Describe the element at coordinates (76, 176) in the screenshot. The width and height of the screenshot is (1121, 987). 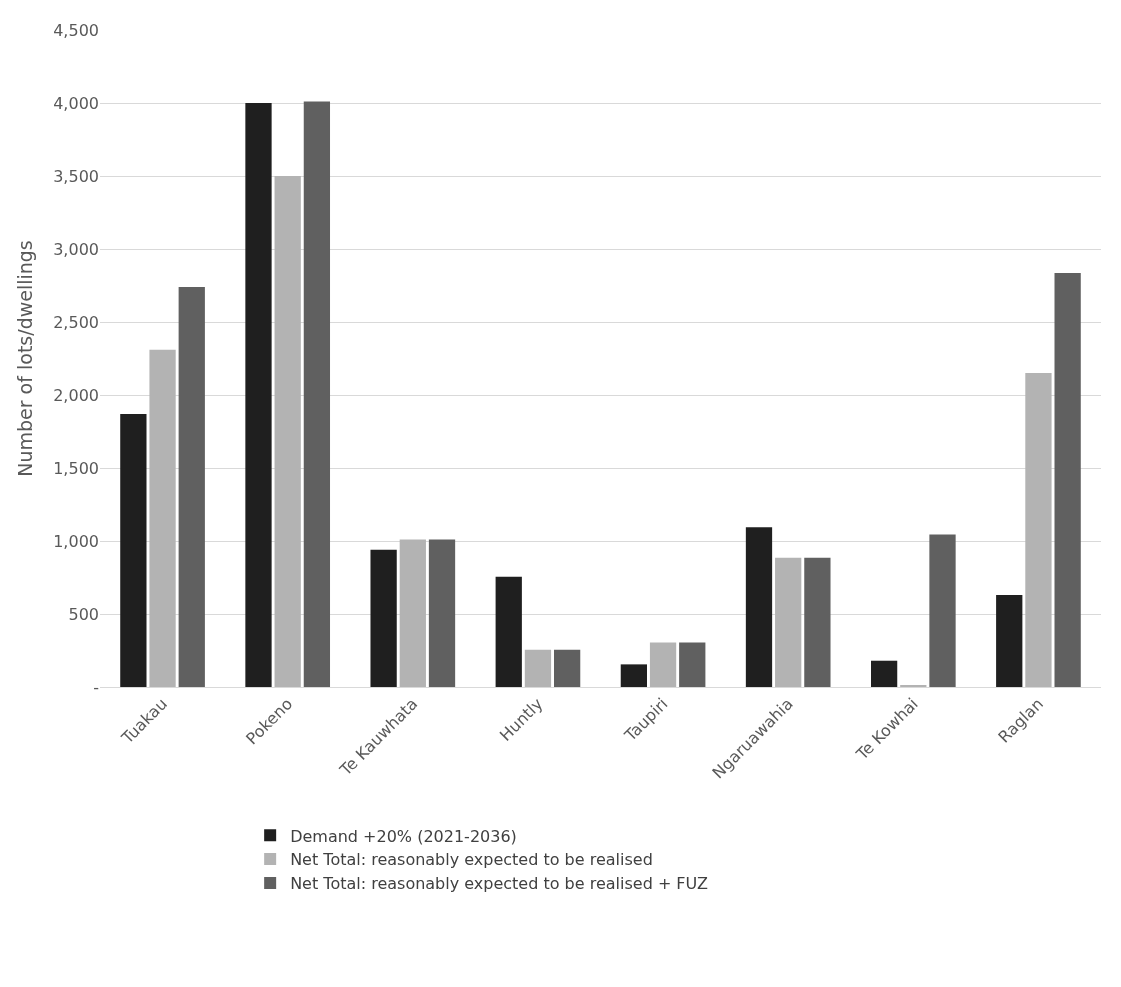
I see `y-tick-label: 3,500` at that location.